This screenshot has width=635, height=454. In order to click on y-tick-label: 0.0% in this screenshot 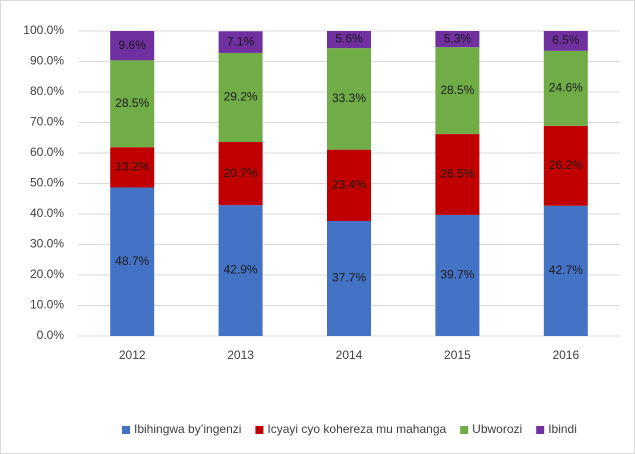, I will do `click(51, 335)`.